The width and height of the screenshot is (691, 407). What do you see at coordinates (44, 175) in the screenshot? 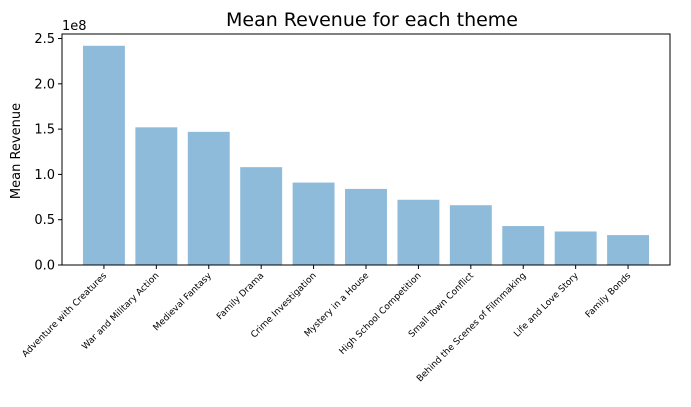
I see `y-tick-label: 1.0` at bounding box center [44, 175].